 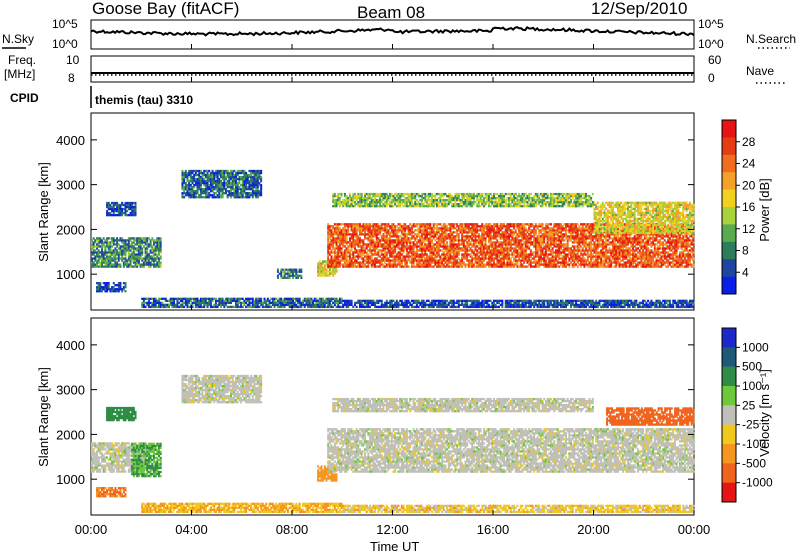 I want to click on cpid-label: CPID, so click(x=24, y=98).